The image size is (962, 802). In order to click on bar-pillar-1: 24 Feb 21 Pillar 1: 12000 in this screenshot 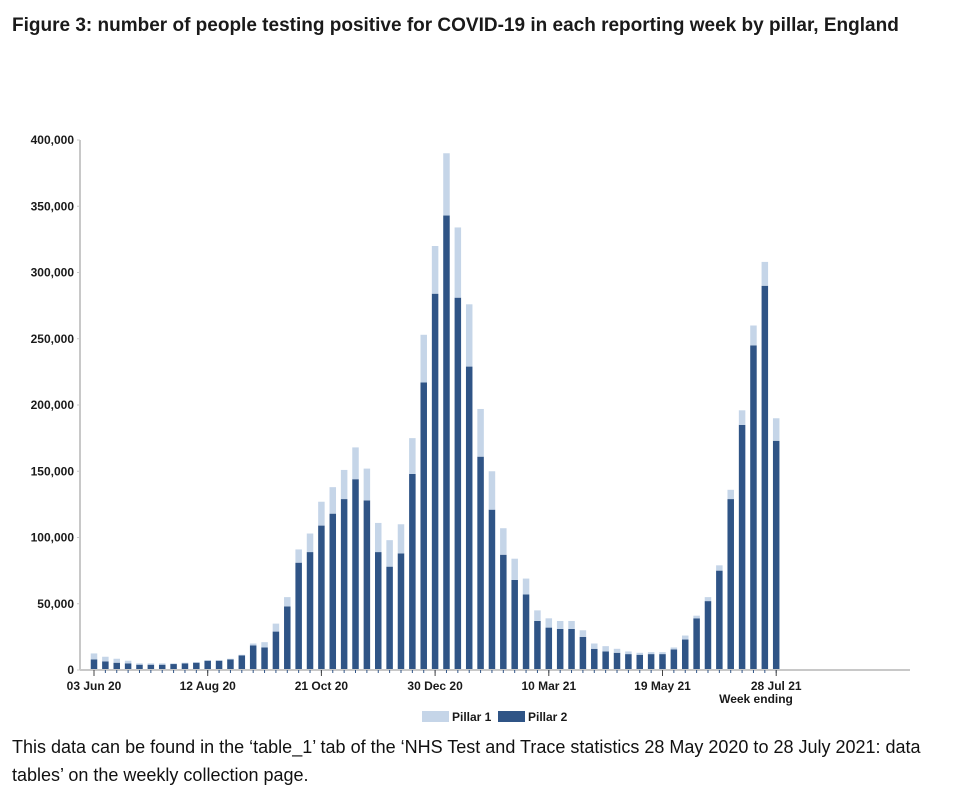, I will do `click(526, 586)`.